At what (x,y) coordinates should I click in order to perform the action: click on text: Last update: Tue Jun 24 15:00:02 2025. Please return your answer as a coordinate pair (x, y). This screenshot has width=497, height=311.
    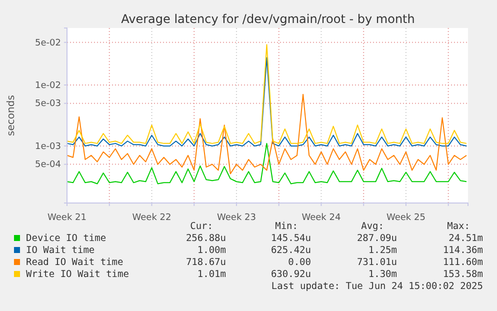
    Looking at the image, I should click on (377, 286).